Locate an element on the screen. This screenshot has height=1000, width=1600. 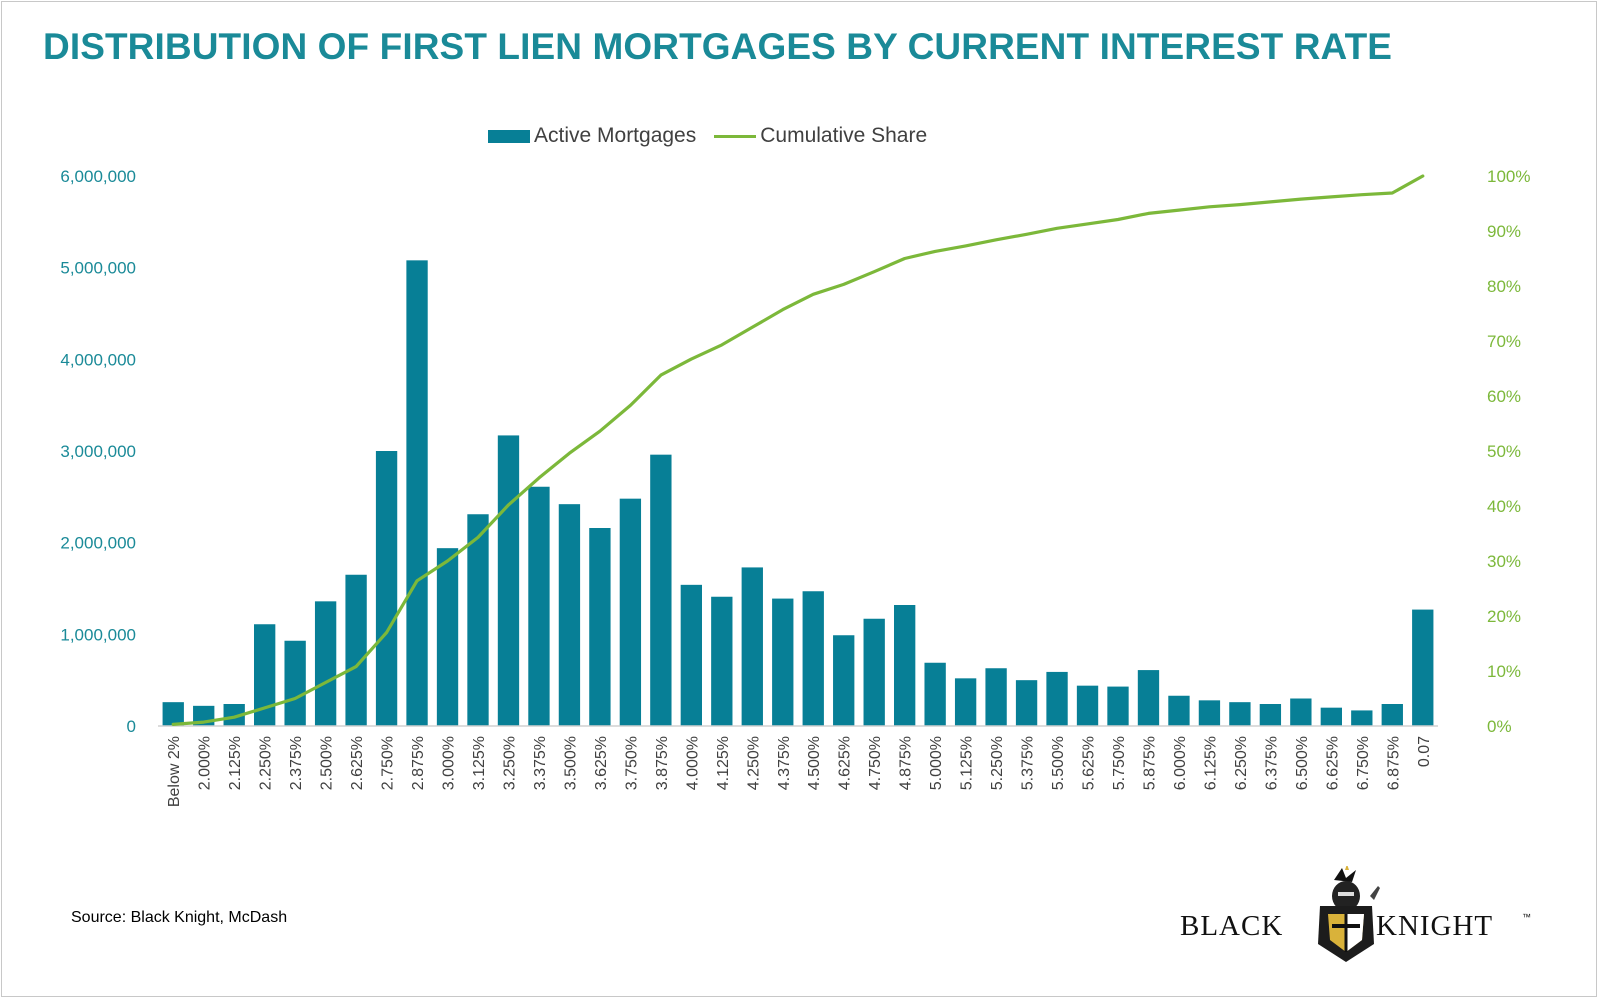
x-tick-label: 5.250% is located at coordinates (997, 763).